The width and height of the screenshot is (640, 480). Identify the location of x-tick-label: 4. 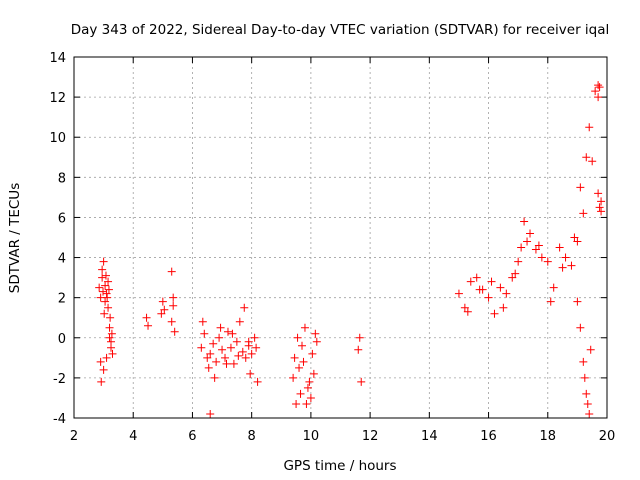
(133, 436).